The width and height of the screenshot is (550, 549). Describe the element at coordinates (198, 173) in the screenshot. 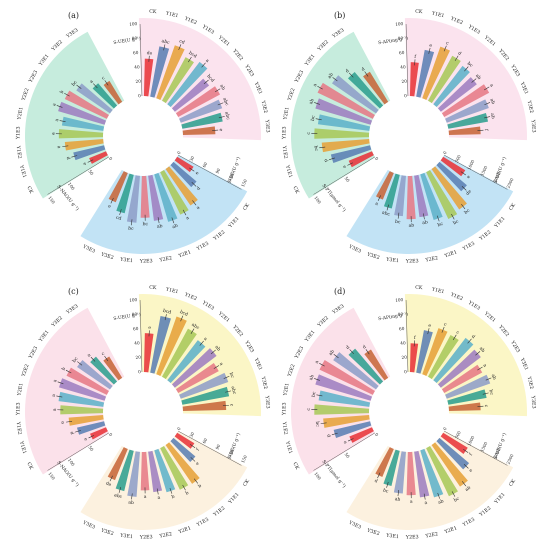

I see `significance-label: e` at that location.